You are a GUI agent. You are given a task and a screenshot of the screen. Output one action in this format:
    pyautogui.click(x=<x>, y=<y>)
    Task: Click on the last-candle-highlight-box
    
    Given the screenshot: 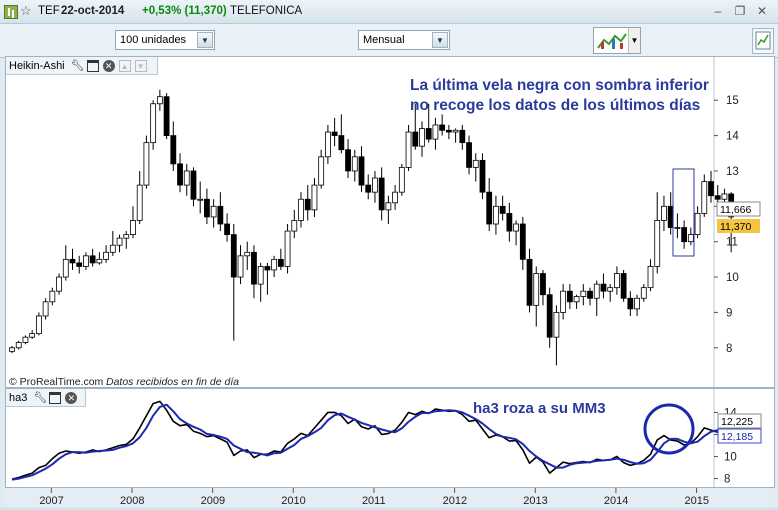 What is the action you would take?
    pyautogui.click(x=683, y=212)
    